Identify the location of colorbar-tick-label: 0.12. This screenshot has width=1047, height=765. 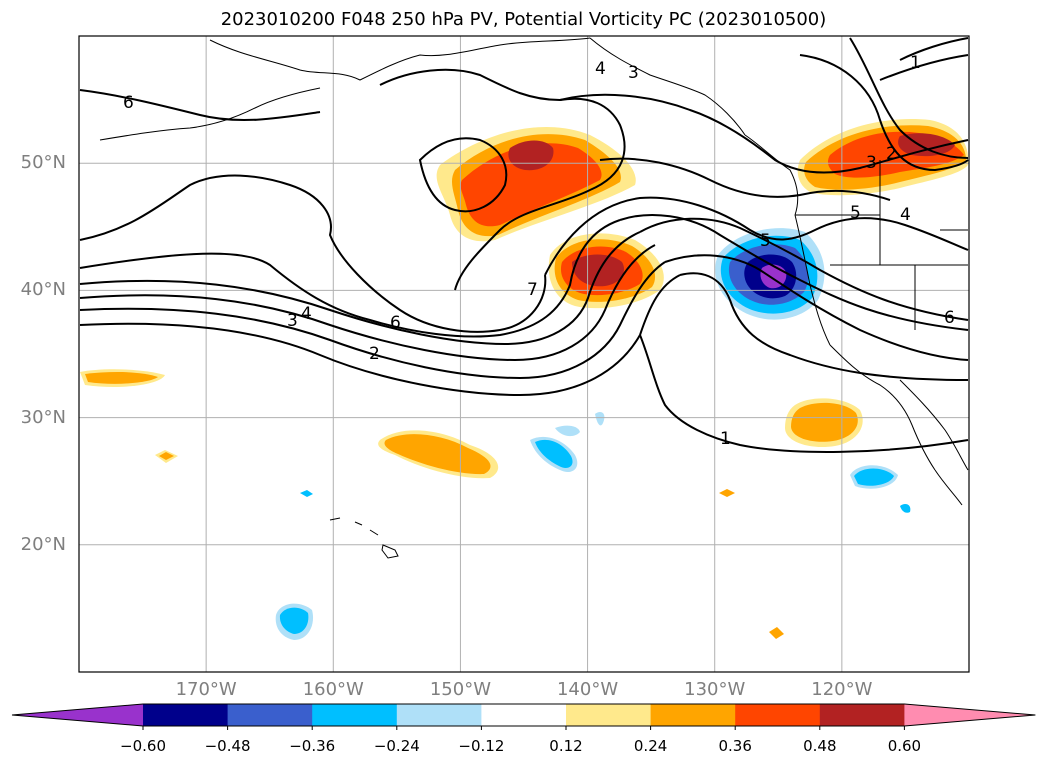
(566, 746).